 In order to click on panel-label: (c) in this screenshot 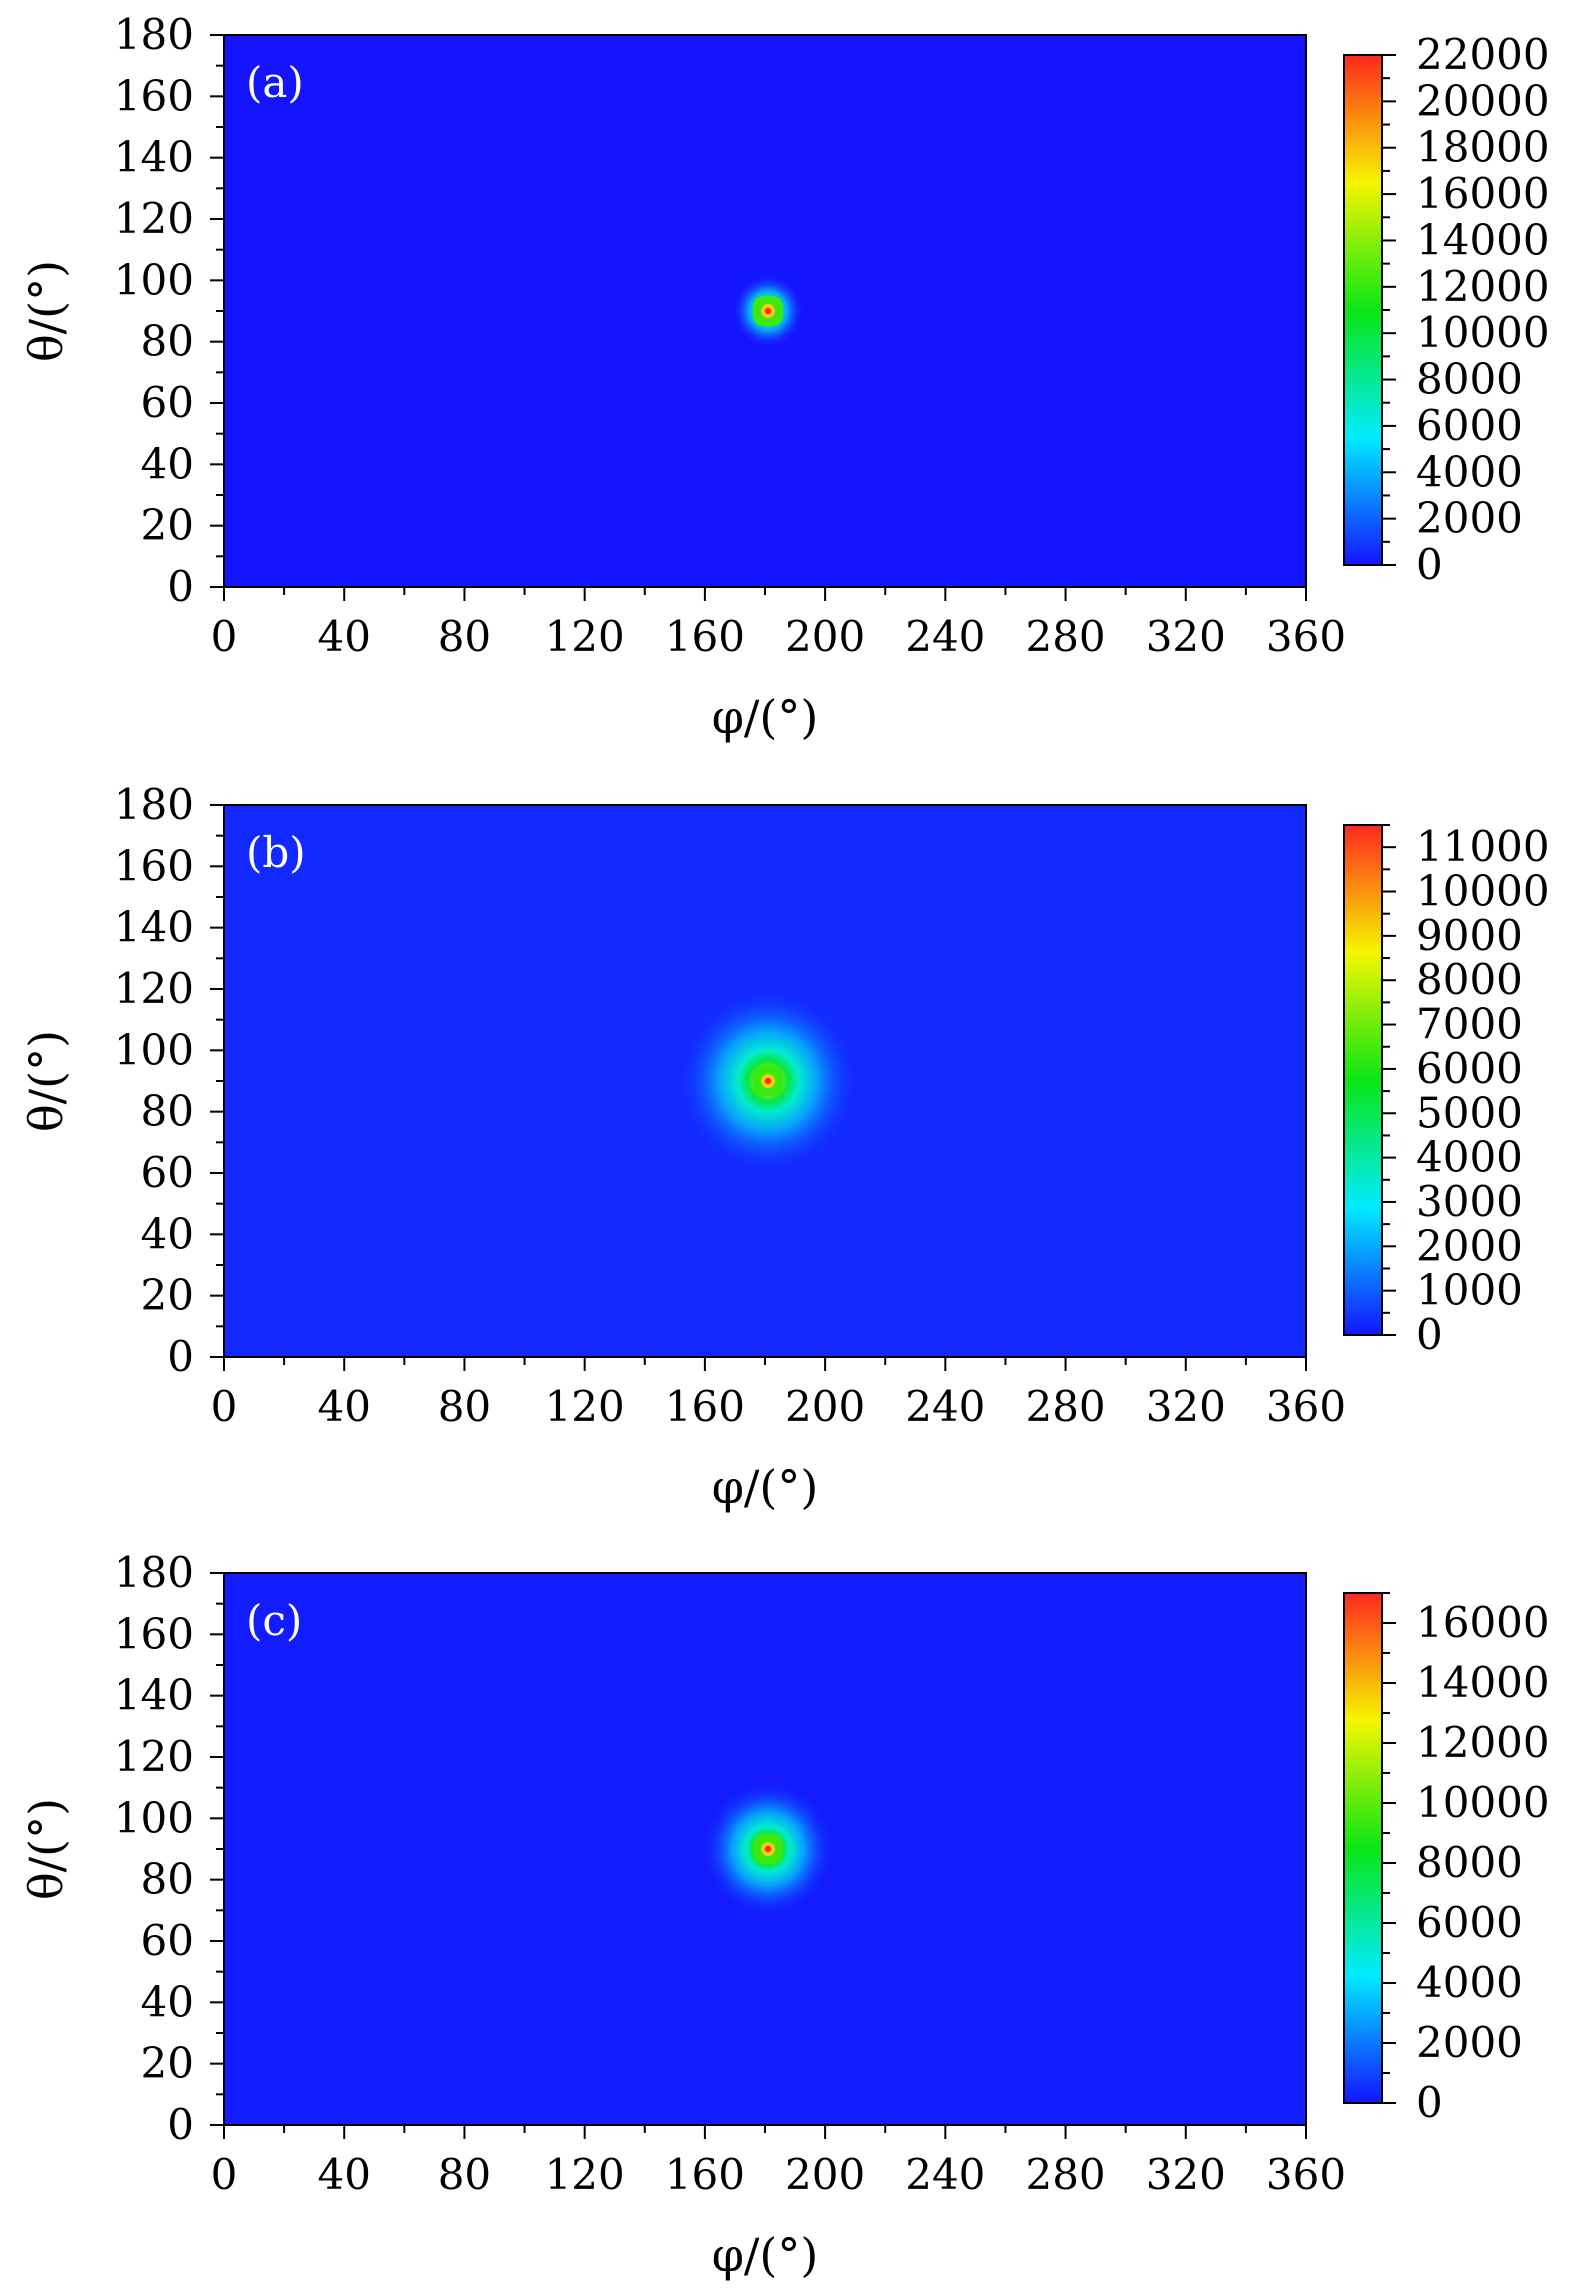, I will do `click(274, 1620)`.